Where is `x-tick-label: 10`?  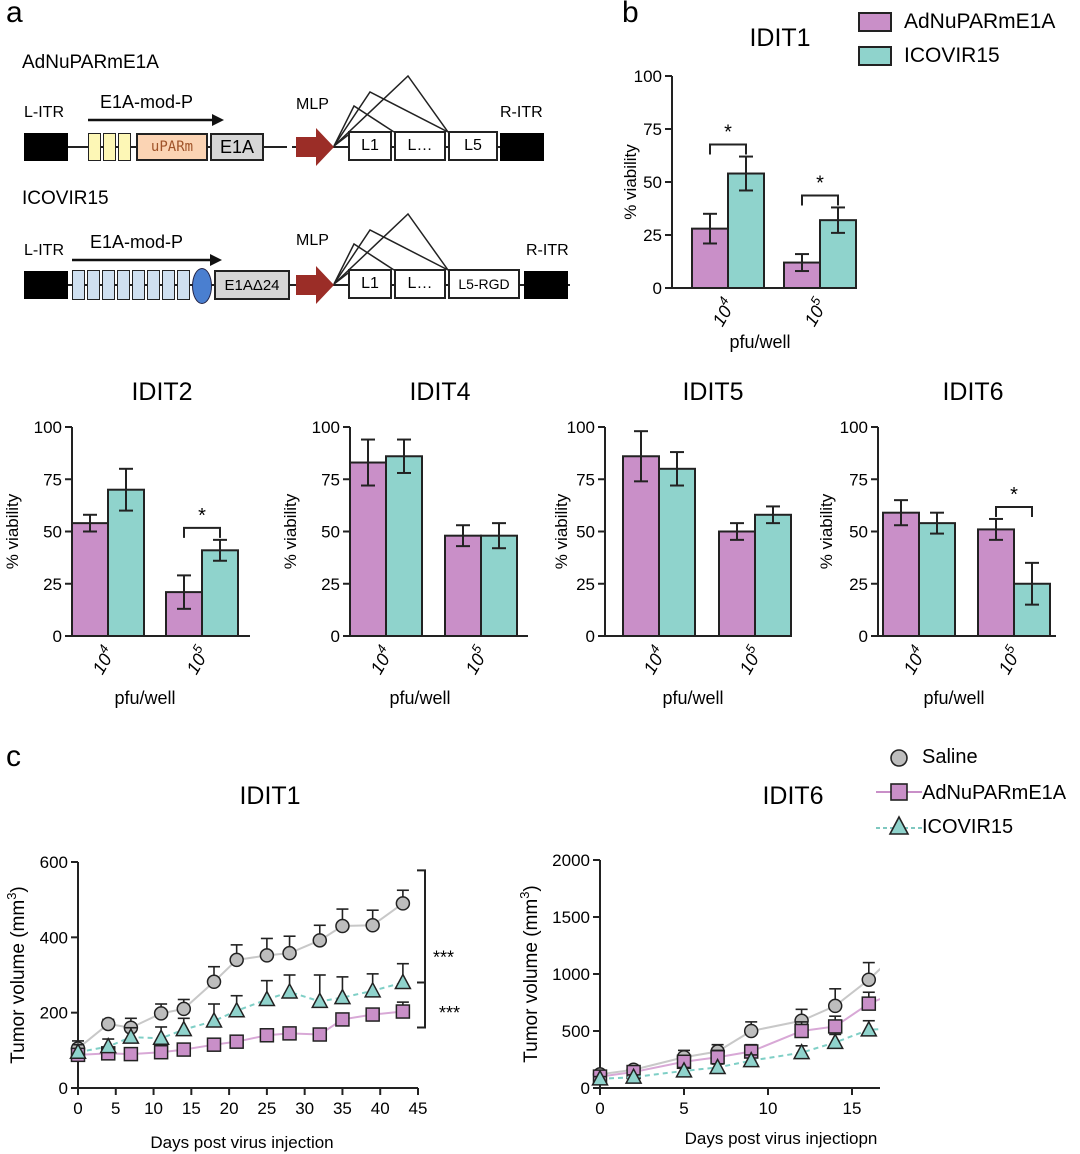
x-tick-label: 10 is located at coordinates (153, 1108).